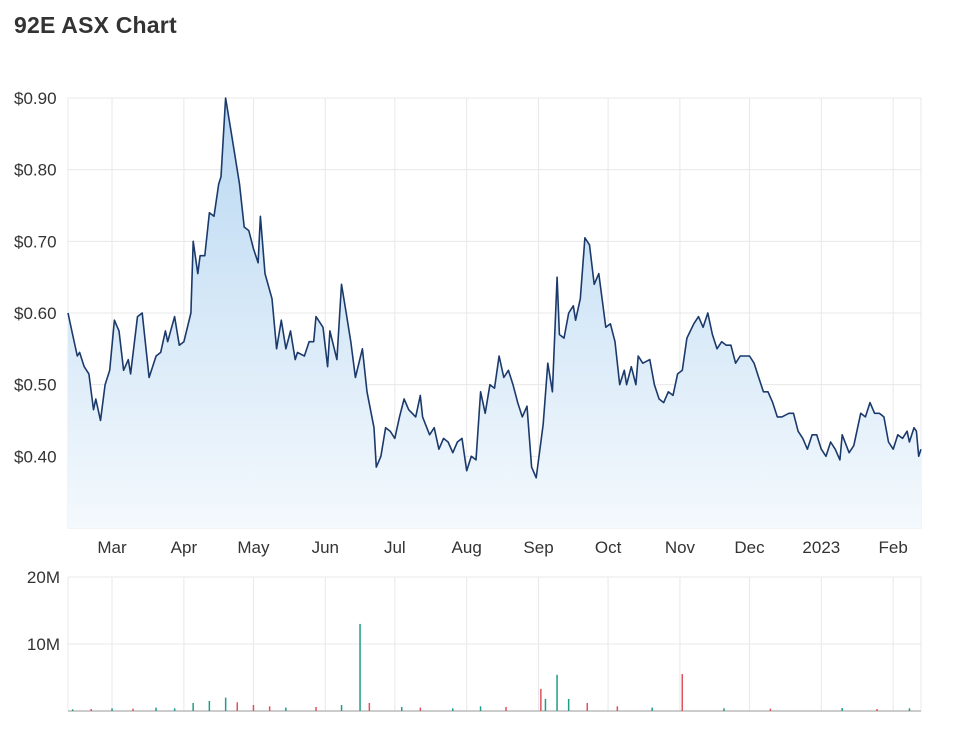 Image resolution: width=975 pixels, height=749 pixels. I want to click on volume-bars, so click(491, 667).